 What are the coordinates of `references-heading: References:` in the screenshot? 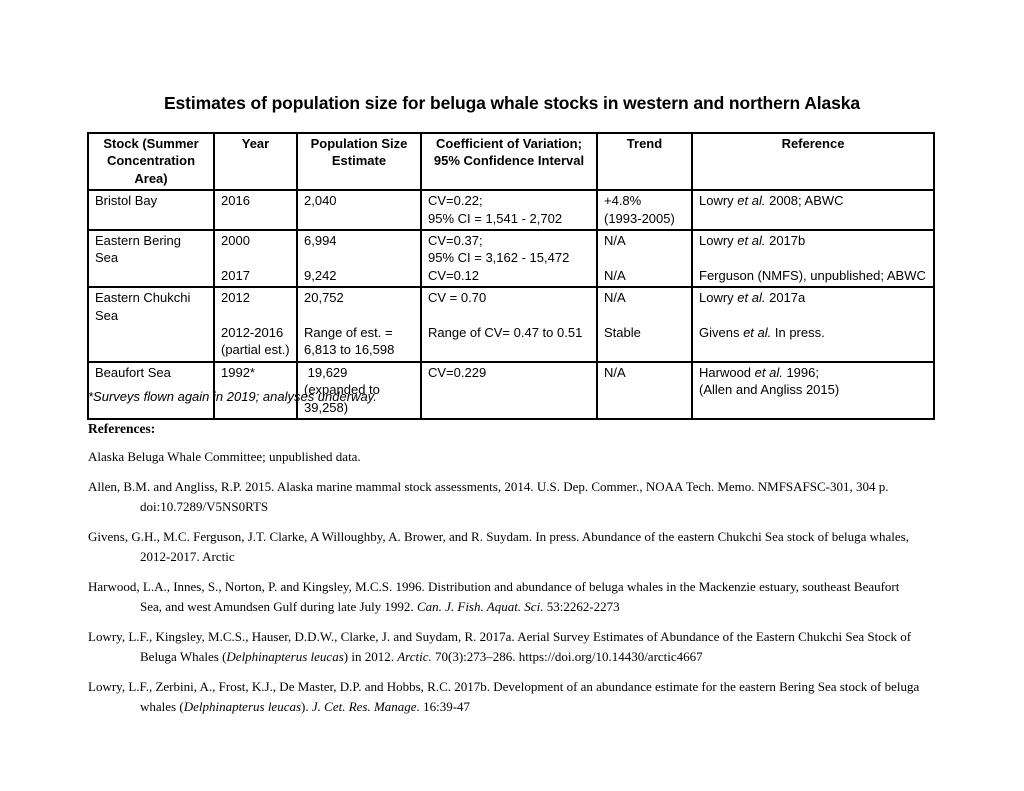 It's located at (122, 428).